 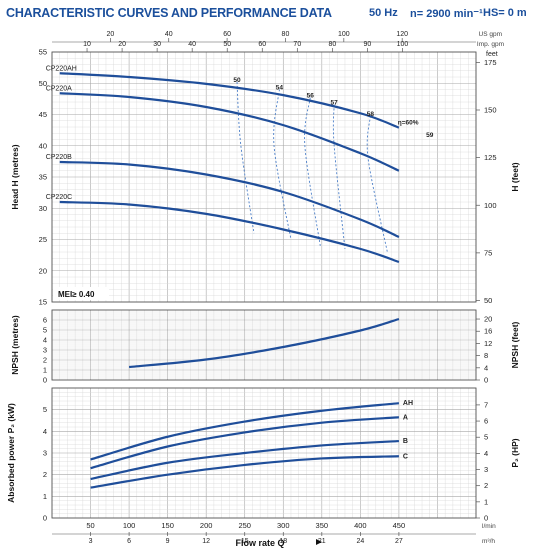 I want to click on y2-tick-label: 175, so click(x=490, y=62).